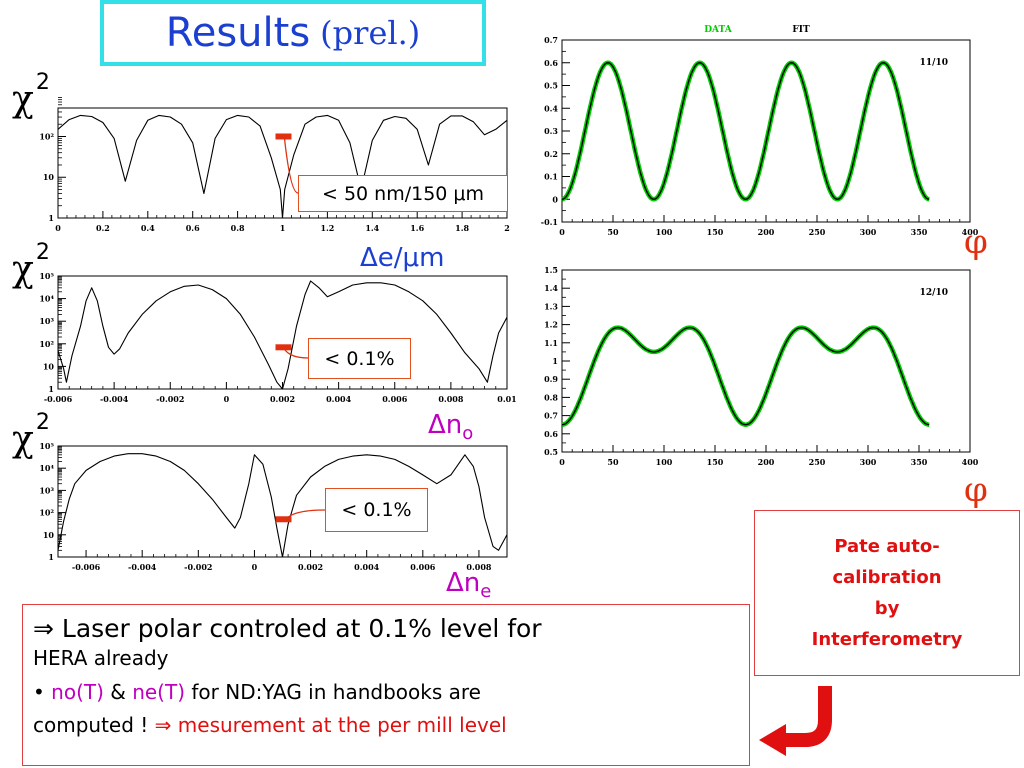 The height and width of the screenshot is (768, 1024). I want to click on x-tick-label: 0.002, so click(310, 567).